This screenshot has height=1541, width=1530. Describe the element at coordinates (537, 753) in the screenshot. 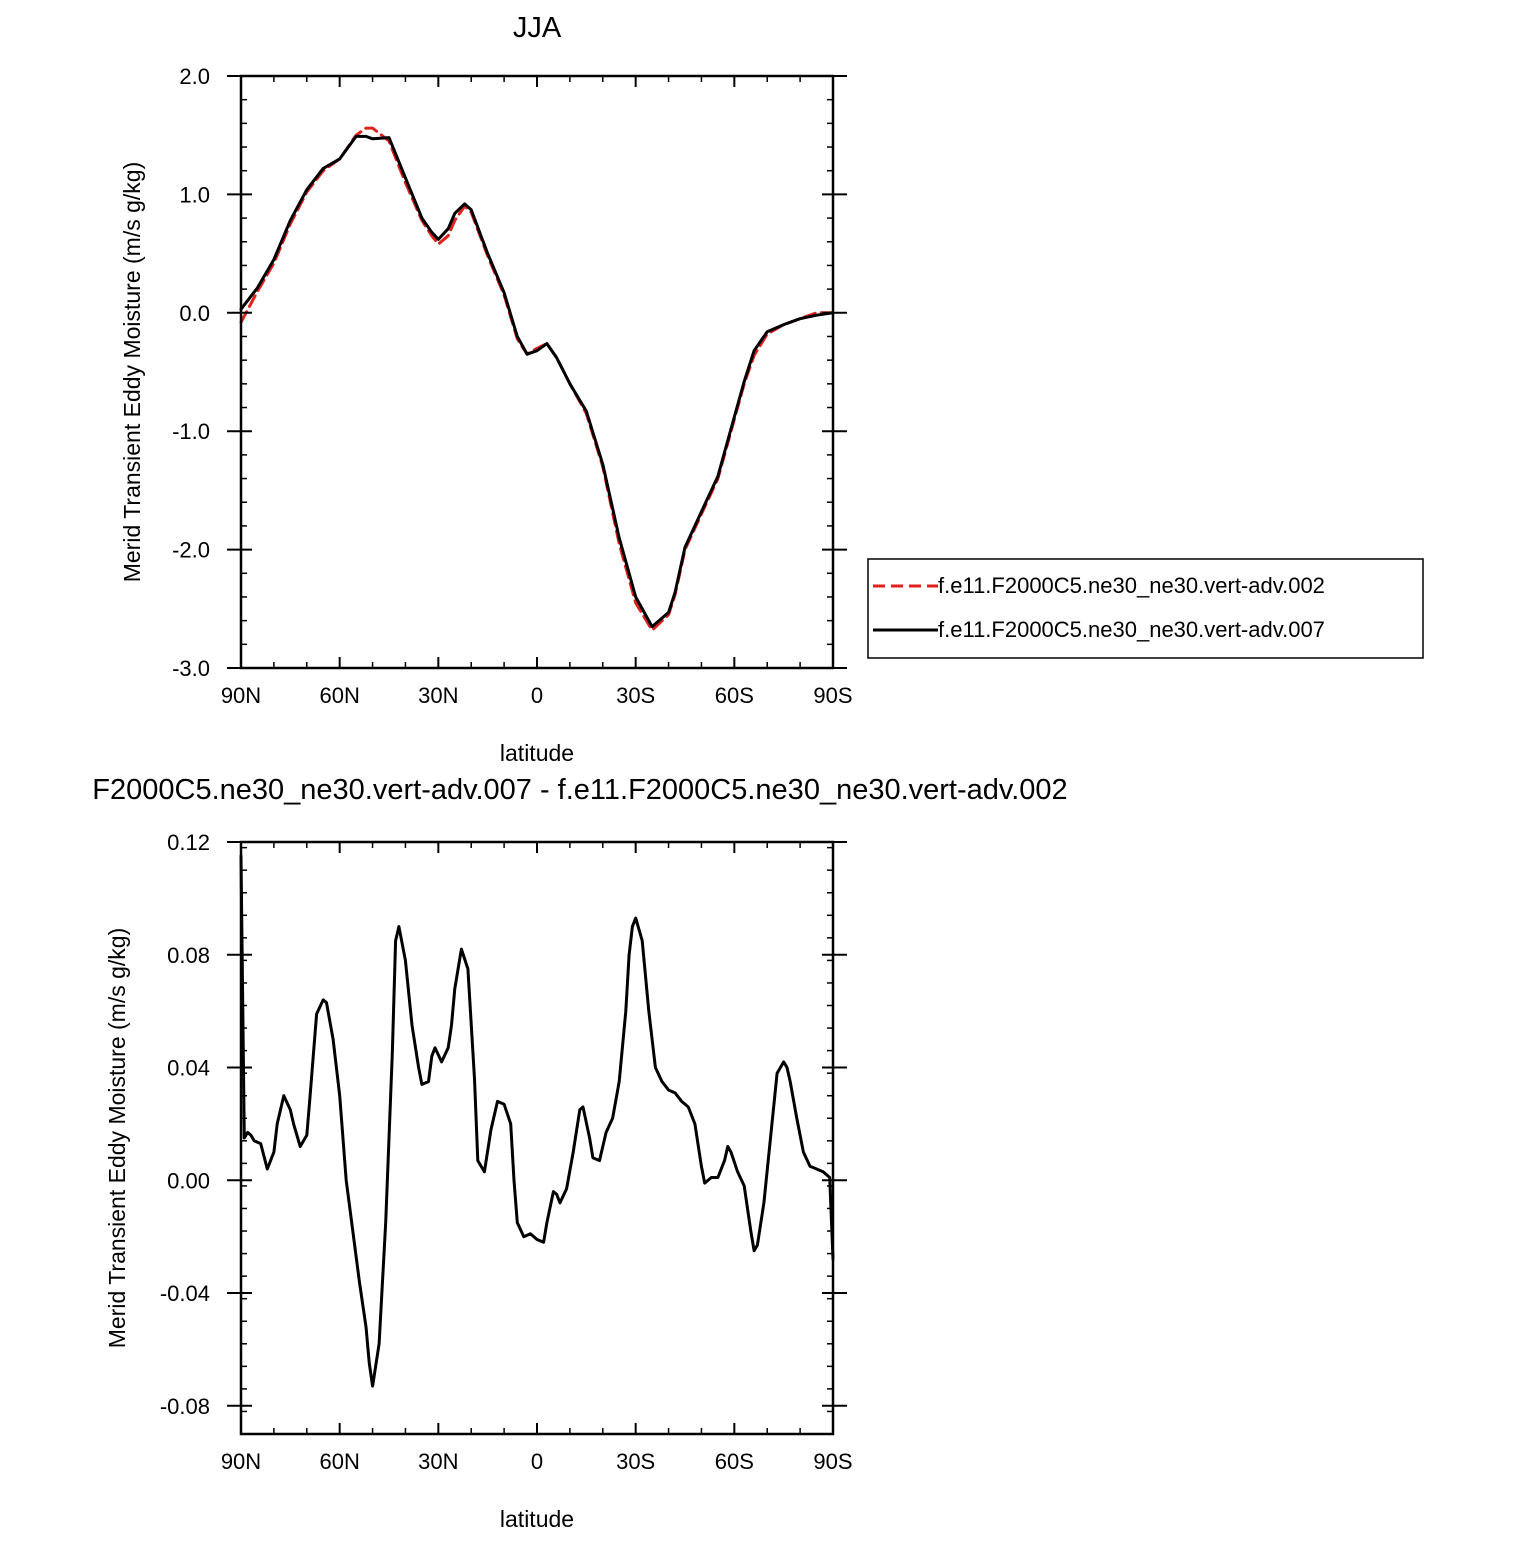

I see `top-x-axis-label: latitude` at that location.